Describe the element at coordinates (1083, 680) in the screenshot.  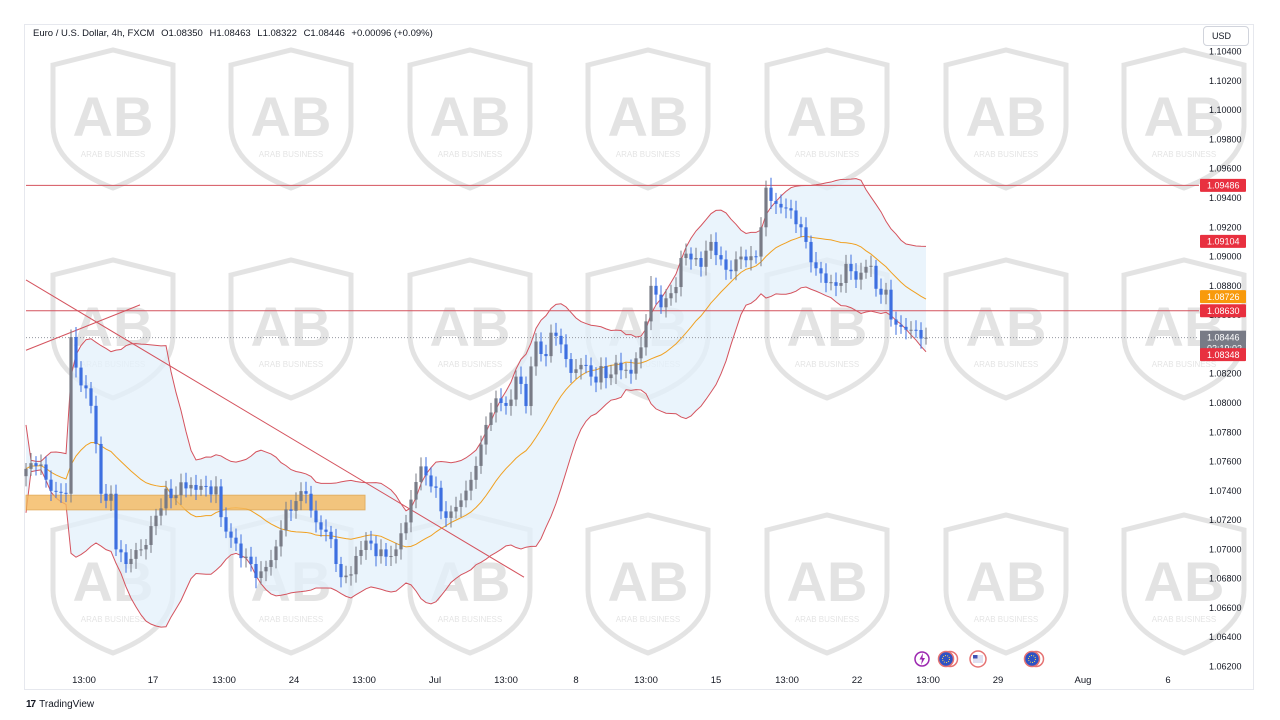
I see `time-tick-label: Aug` at that location.